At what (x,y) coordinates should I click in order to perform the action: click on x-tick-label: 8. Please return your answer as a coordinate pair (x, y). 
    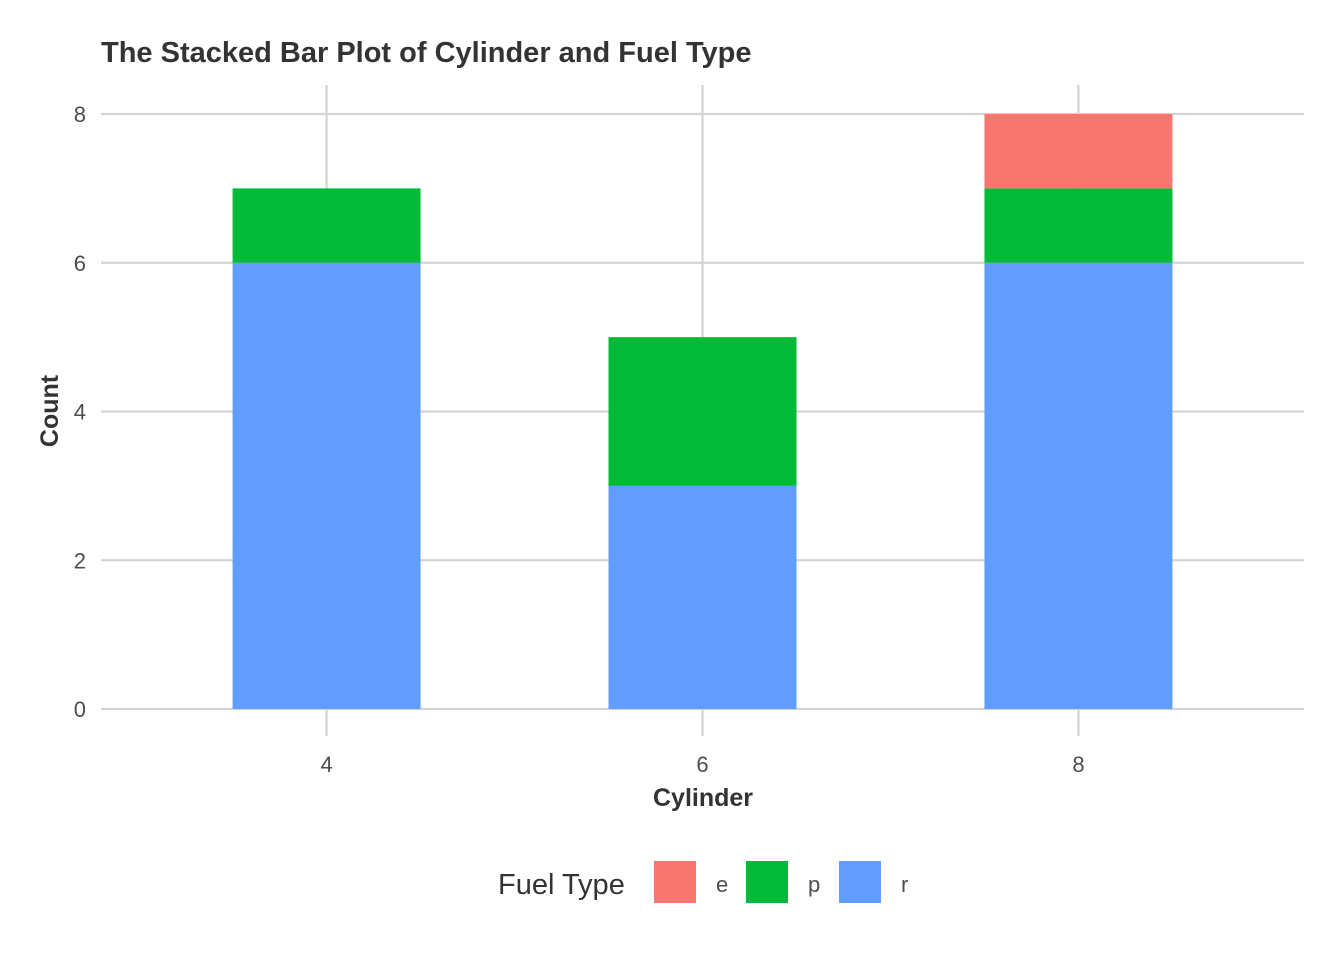
    Looking at the image, I should click on (1078, 764).